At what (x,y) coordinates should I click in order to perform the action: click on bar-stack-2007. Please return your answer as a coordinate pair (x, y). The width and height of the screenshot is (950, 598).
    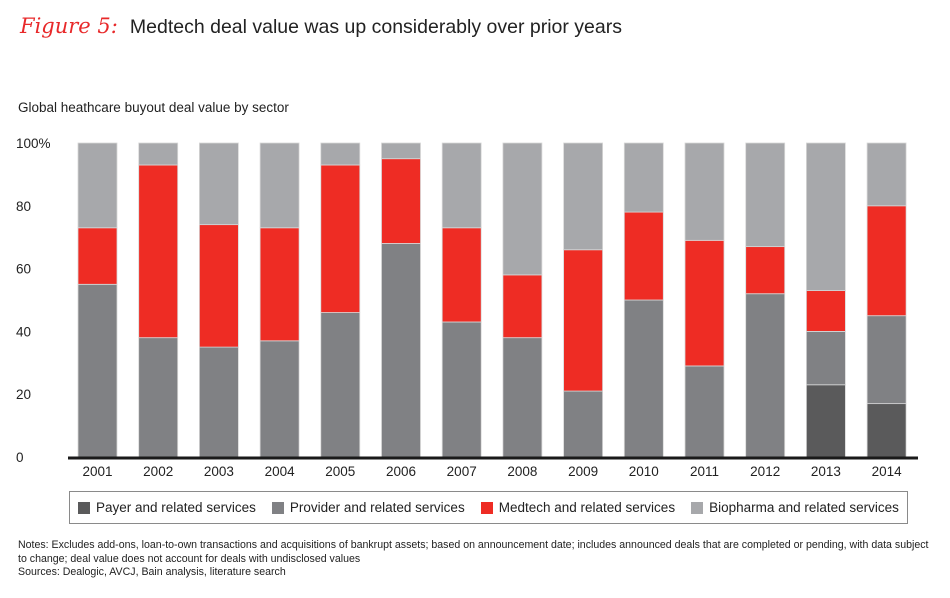
    Looking at the image, I should click on (461, 300).